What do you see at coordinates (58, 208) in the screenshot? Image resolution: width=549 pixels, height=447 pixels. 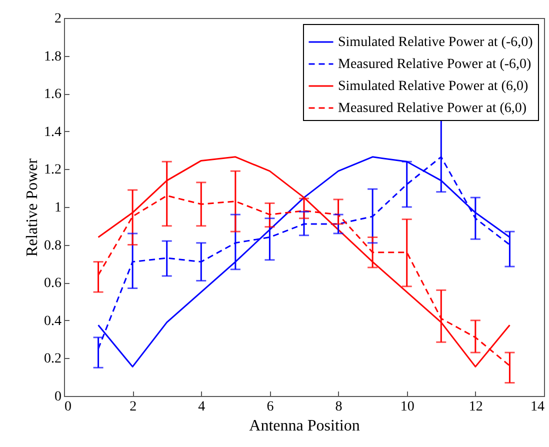 I see `y-tick-label: 1` at bounding box center [58, 208].